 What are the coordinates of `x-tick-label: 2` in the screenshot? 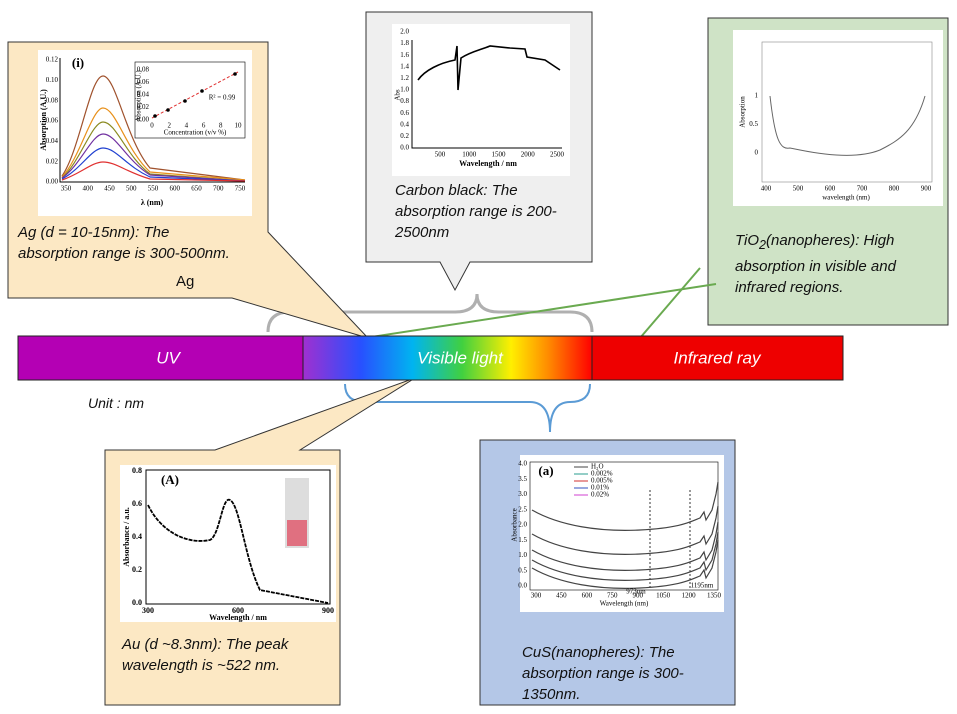 It's located at (169, 126).